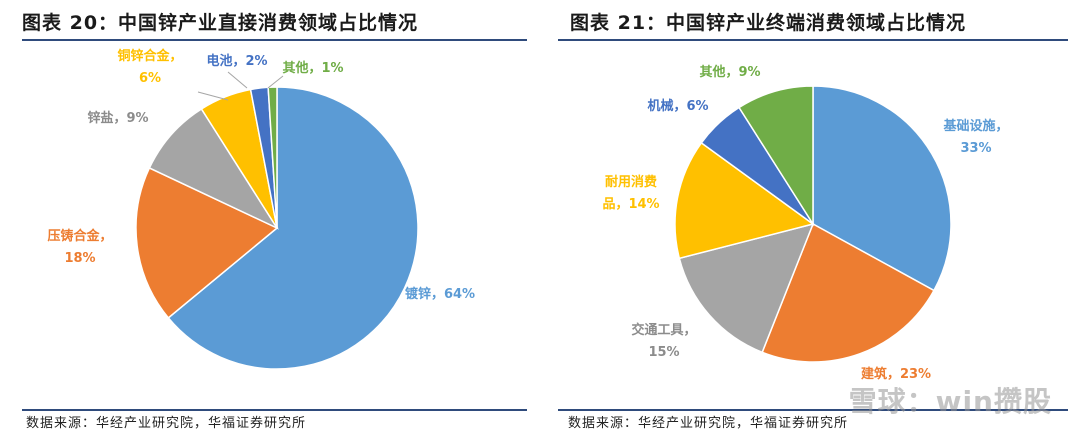  Describe the element at coordinates (677, 106) in the screenshot. I see `slice-label: 机械，6%` at that location.